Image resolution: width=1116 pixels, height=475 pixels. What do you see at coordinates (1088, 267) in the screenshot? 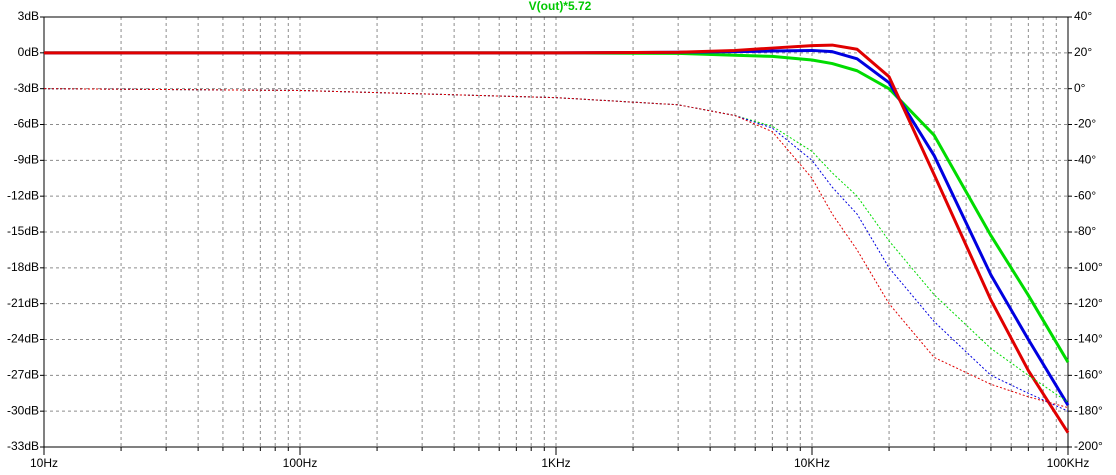
I see `y2-tick-label: -100°` at bounding box center [1088, 267].